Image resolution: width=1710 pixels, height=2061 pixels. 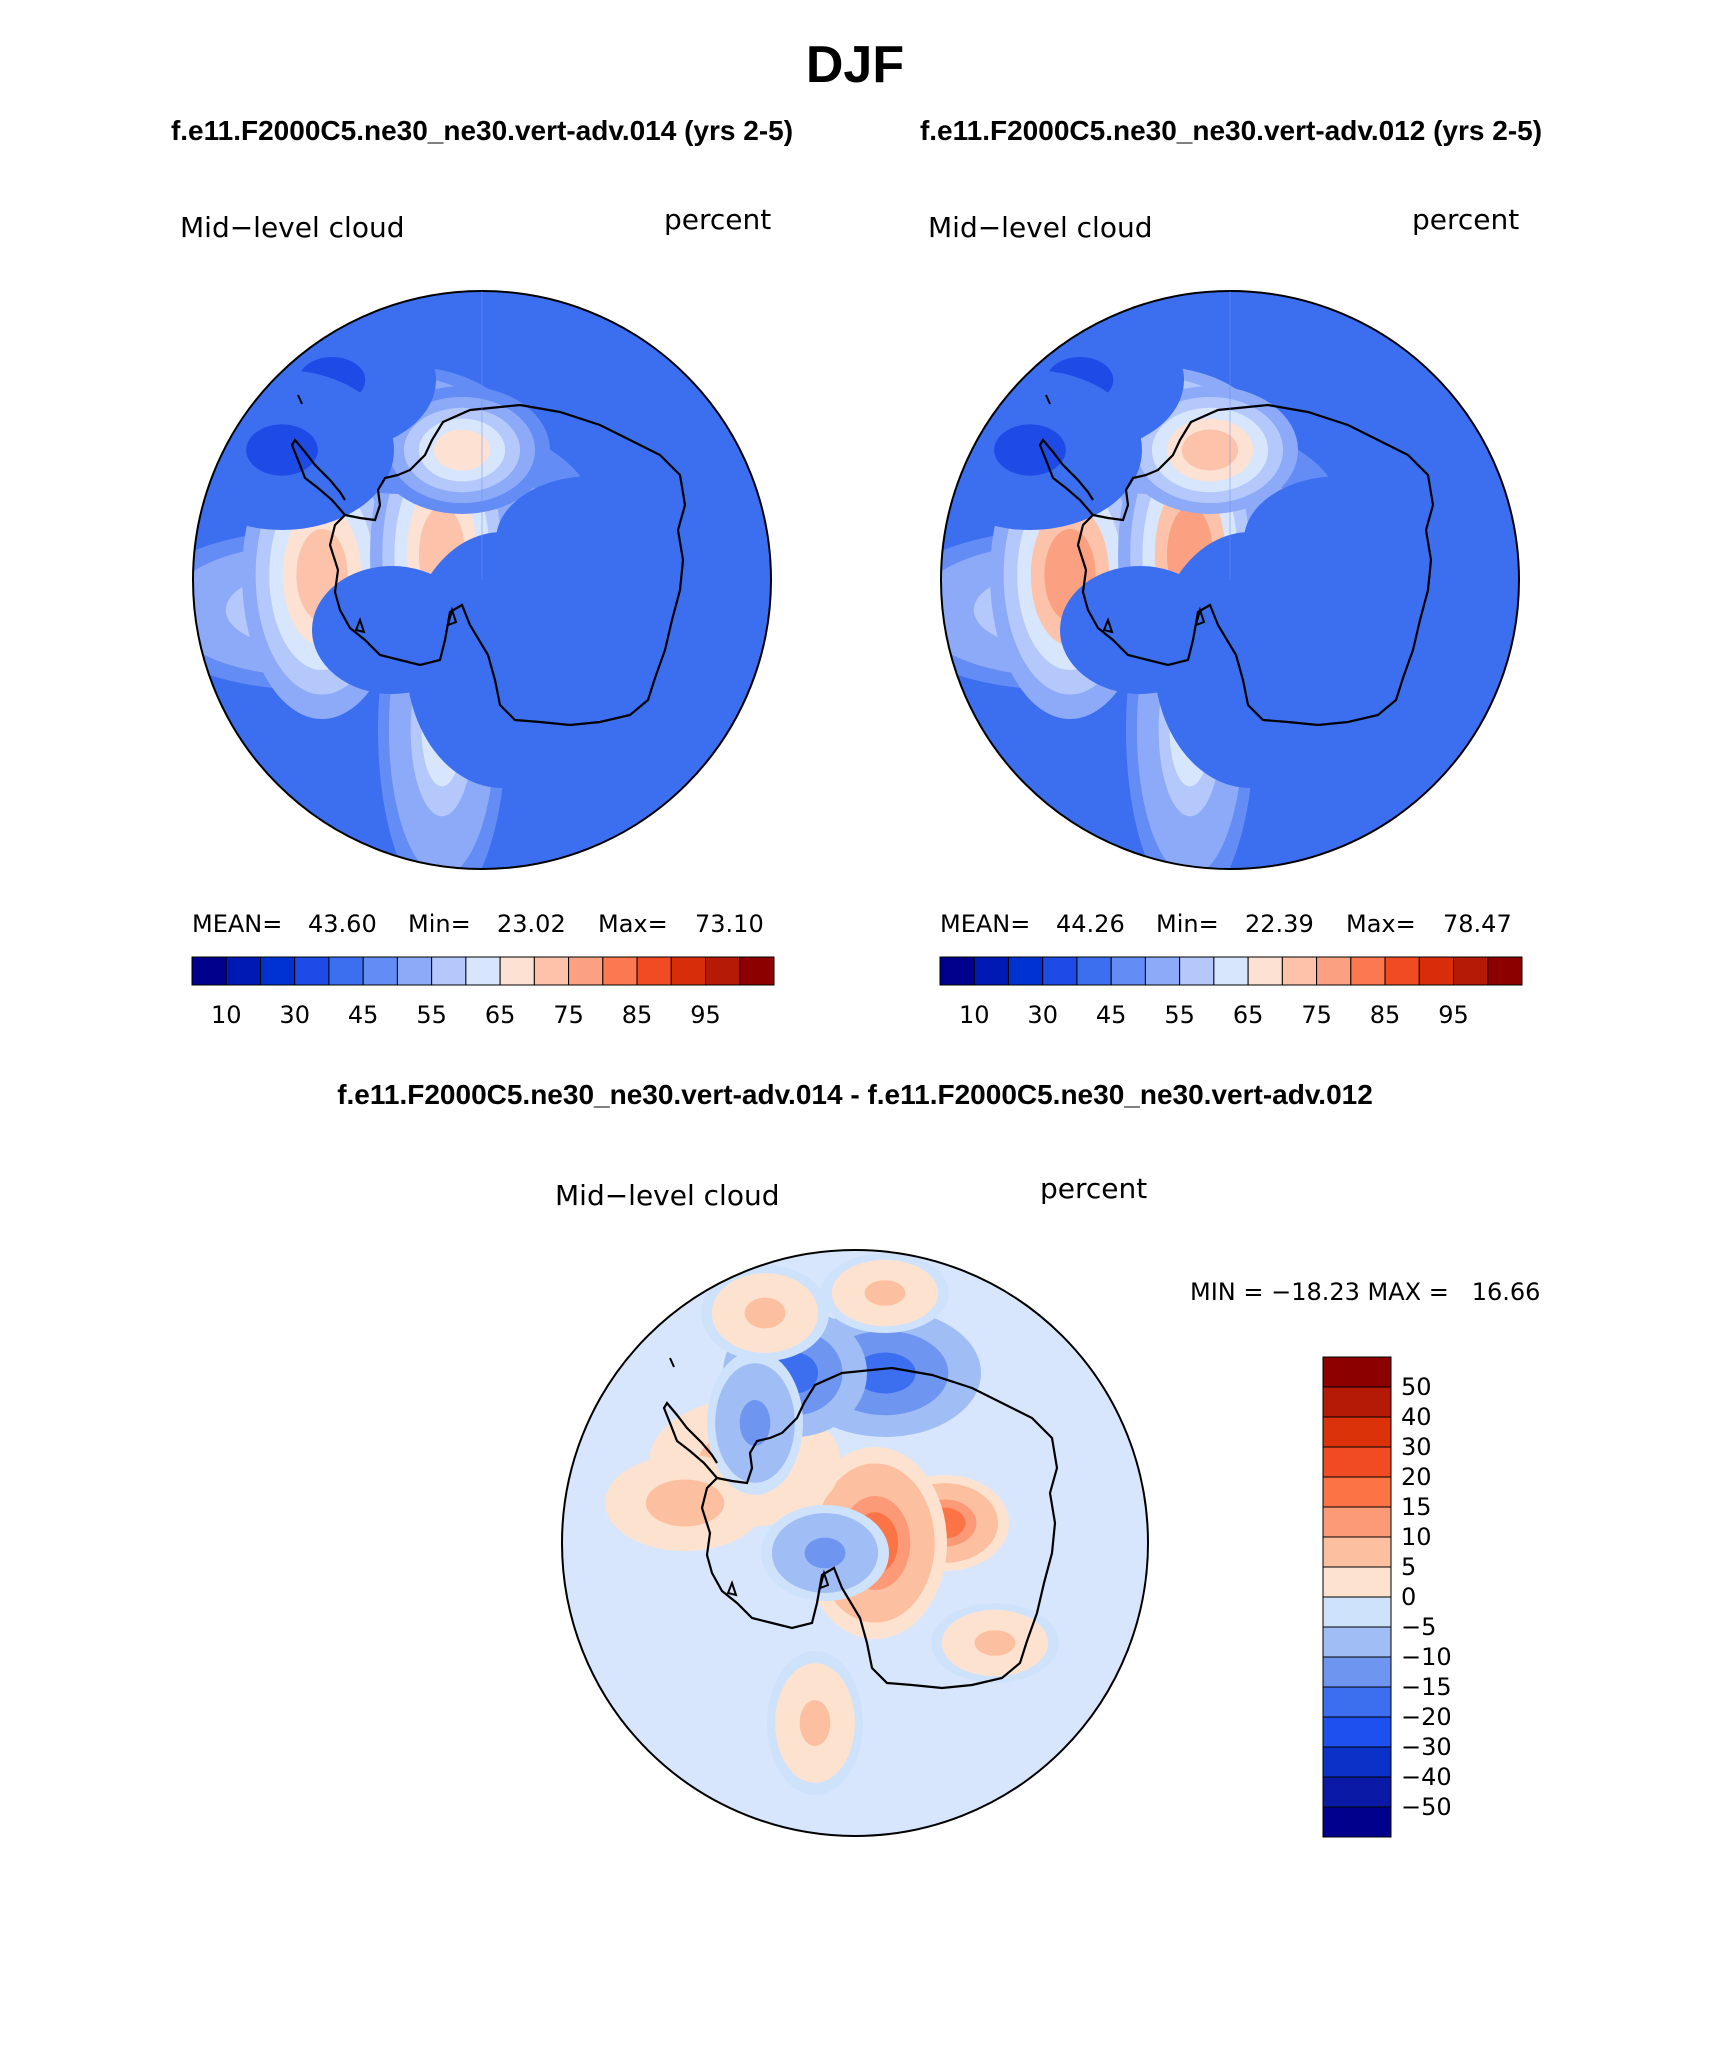 What do you see at coordinates (1426, 1717) in the screenshot?
I see `colorbar-tick-label: −20` at bounding box center [1426, 1717].